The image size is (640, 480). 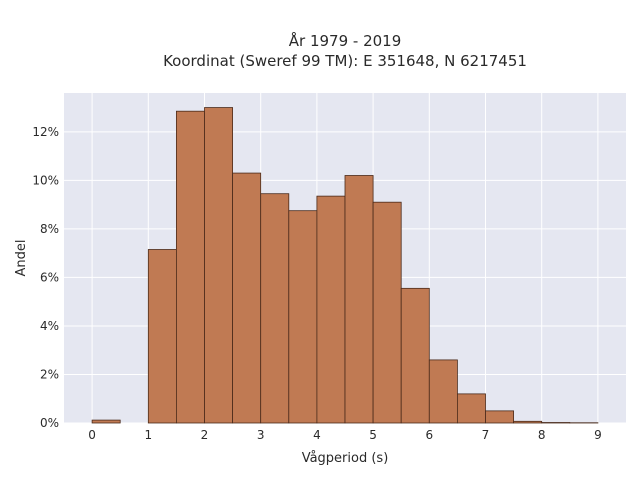 What do you see at coordinates (345, 458) in the screenshot?
I see `x-axis-label: Vågperiod (s)` at bounding box center [345, 458].